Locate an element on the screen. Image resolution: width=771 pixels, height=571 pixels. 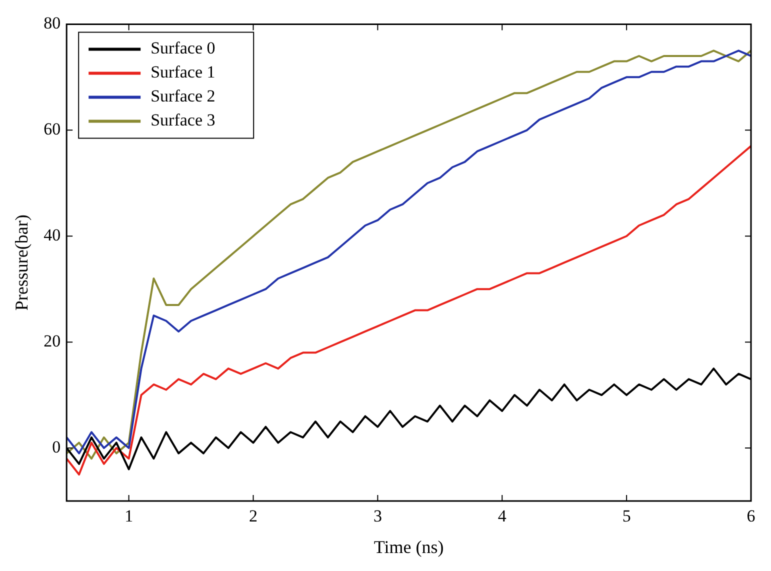
y-tick-label: 40 is located at coordinates (52, 235).